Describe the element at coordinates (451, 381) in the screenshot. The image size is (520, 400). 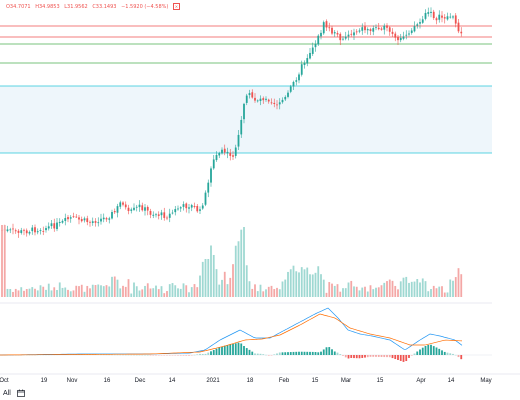
I see `x-tick-label: 14` at that location.